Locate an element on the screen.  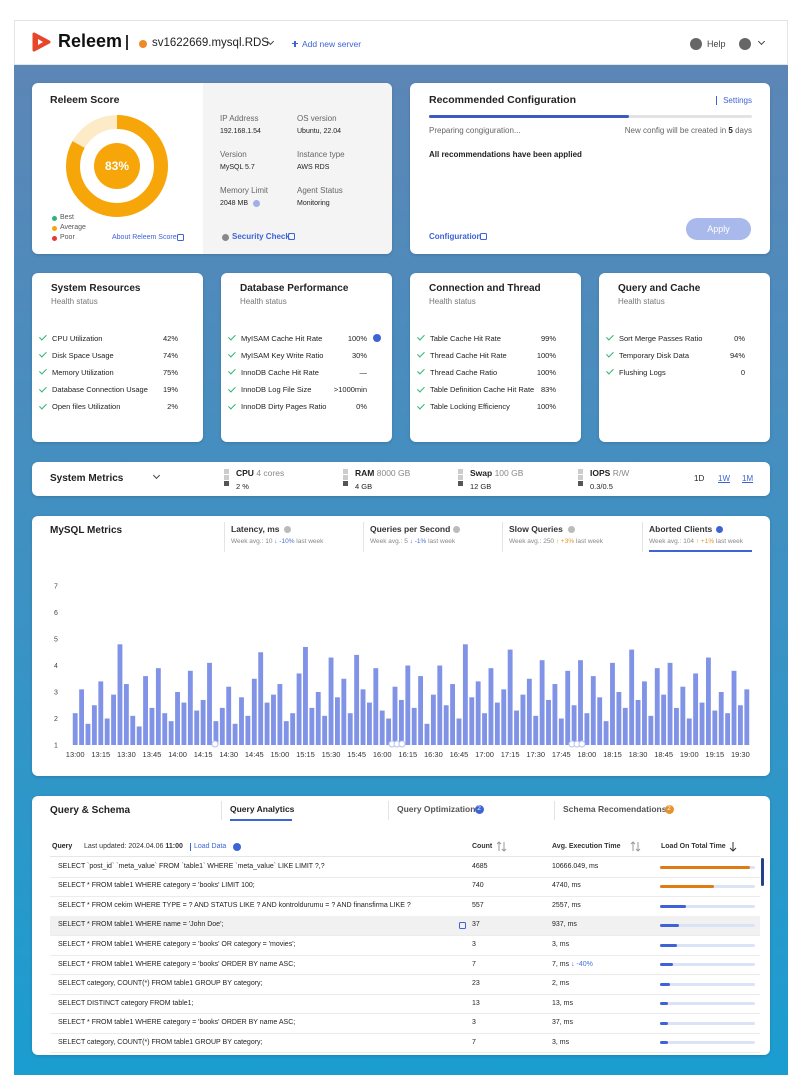
tab-badge: 2 is located at coordinates (669, 809).